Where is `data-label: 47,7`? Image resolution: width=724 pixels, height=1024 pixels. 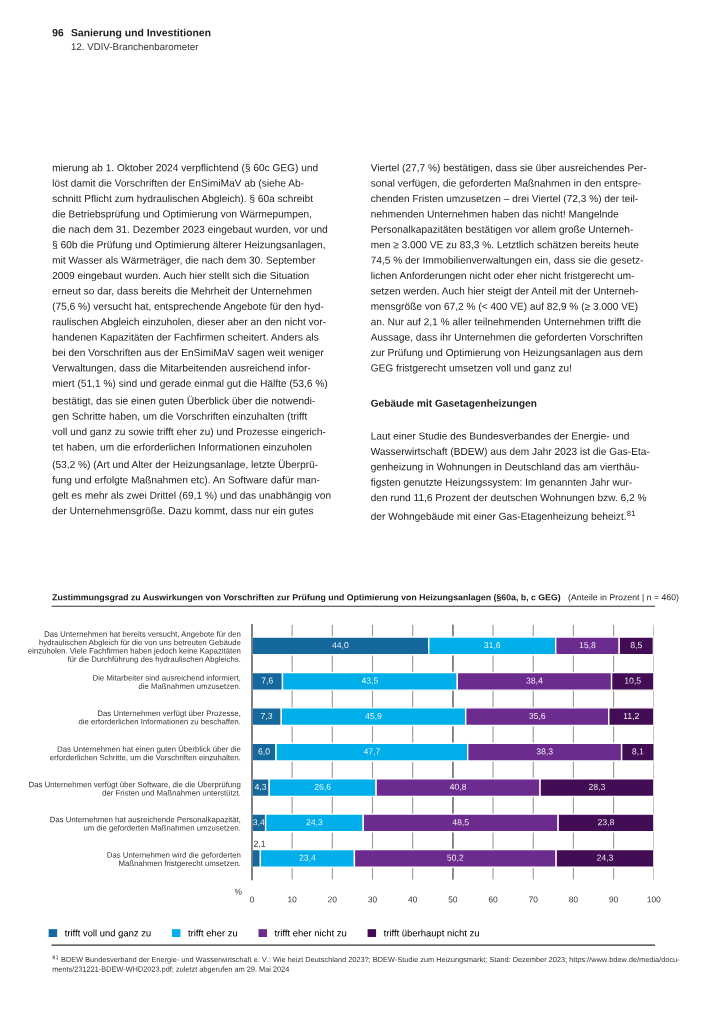 data-label: 47,7 is located at coordinates (371, 752).